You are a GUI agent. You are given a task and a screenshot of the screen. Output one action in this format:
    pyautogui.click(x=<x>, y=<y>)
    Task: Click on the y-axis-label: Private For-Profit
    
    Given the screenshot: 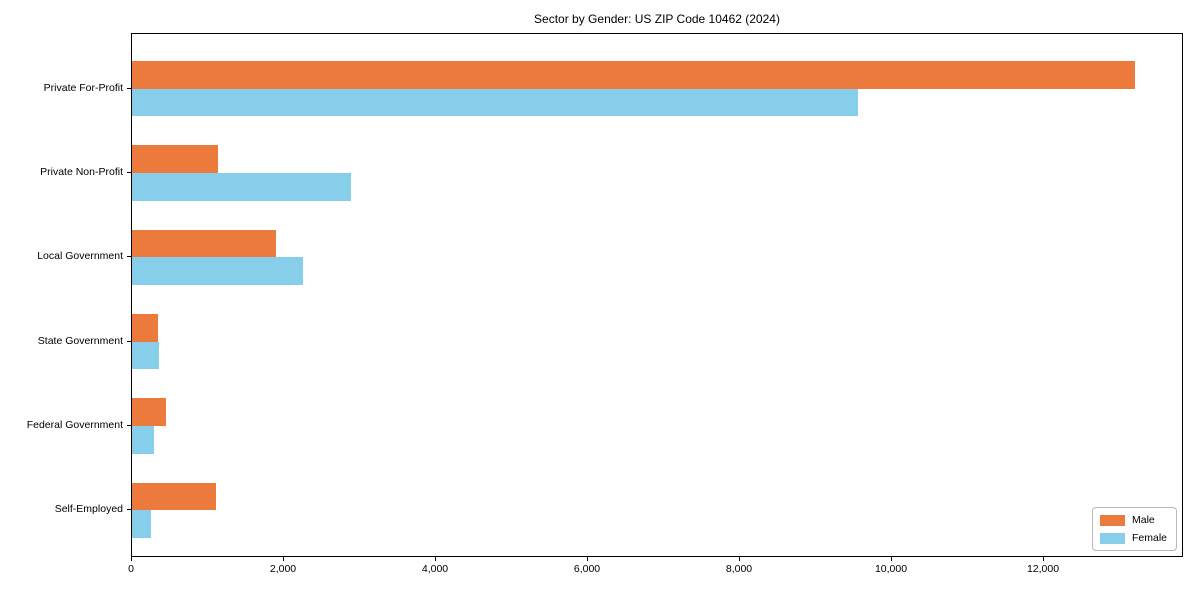 What is the action you would take?
    pyautogui.click(x=83, y=87)
    